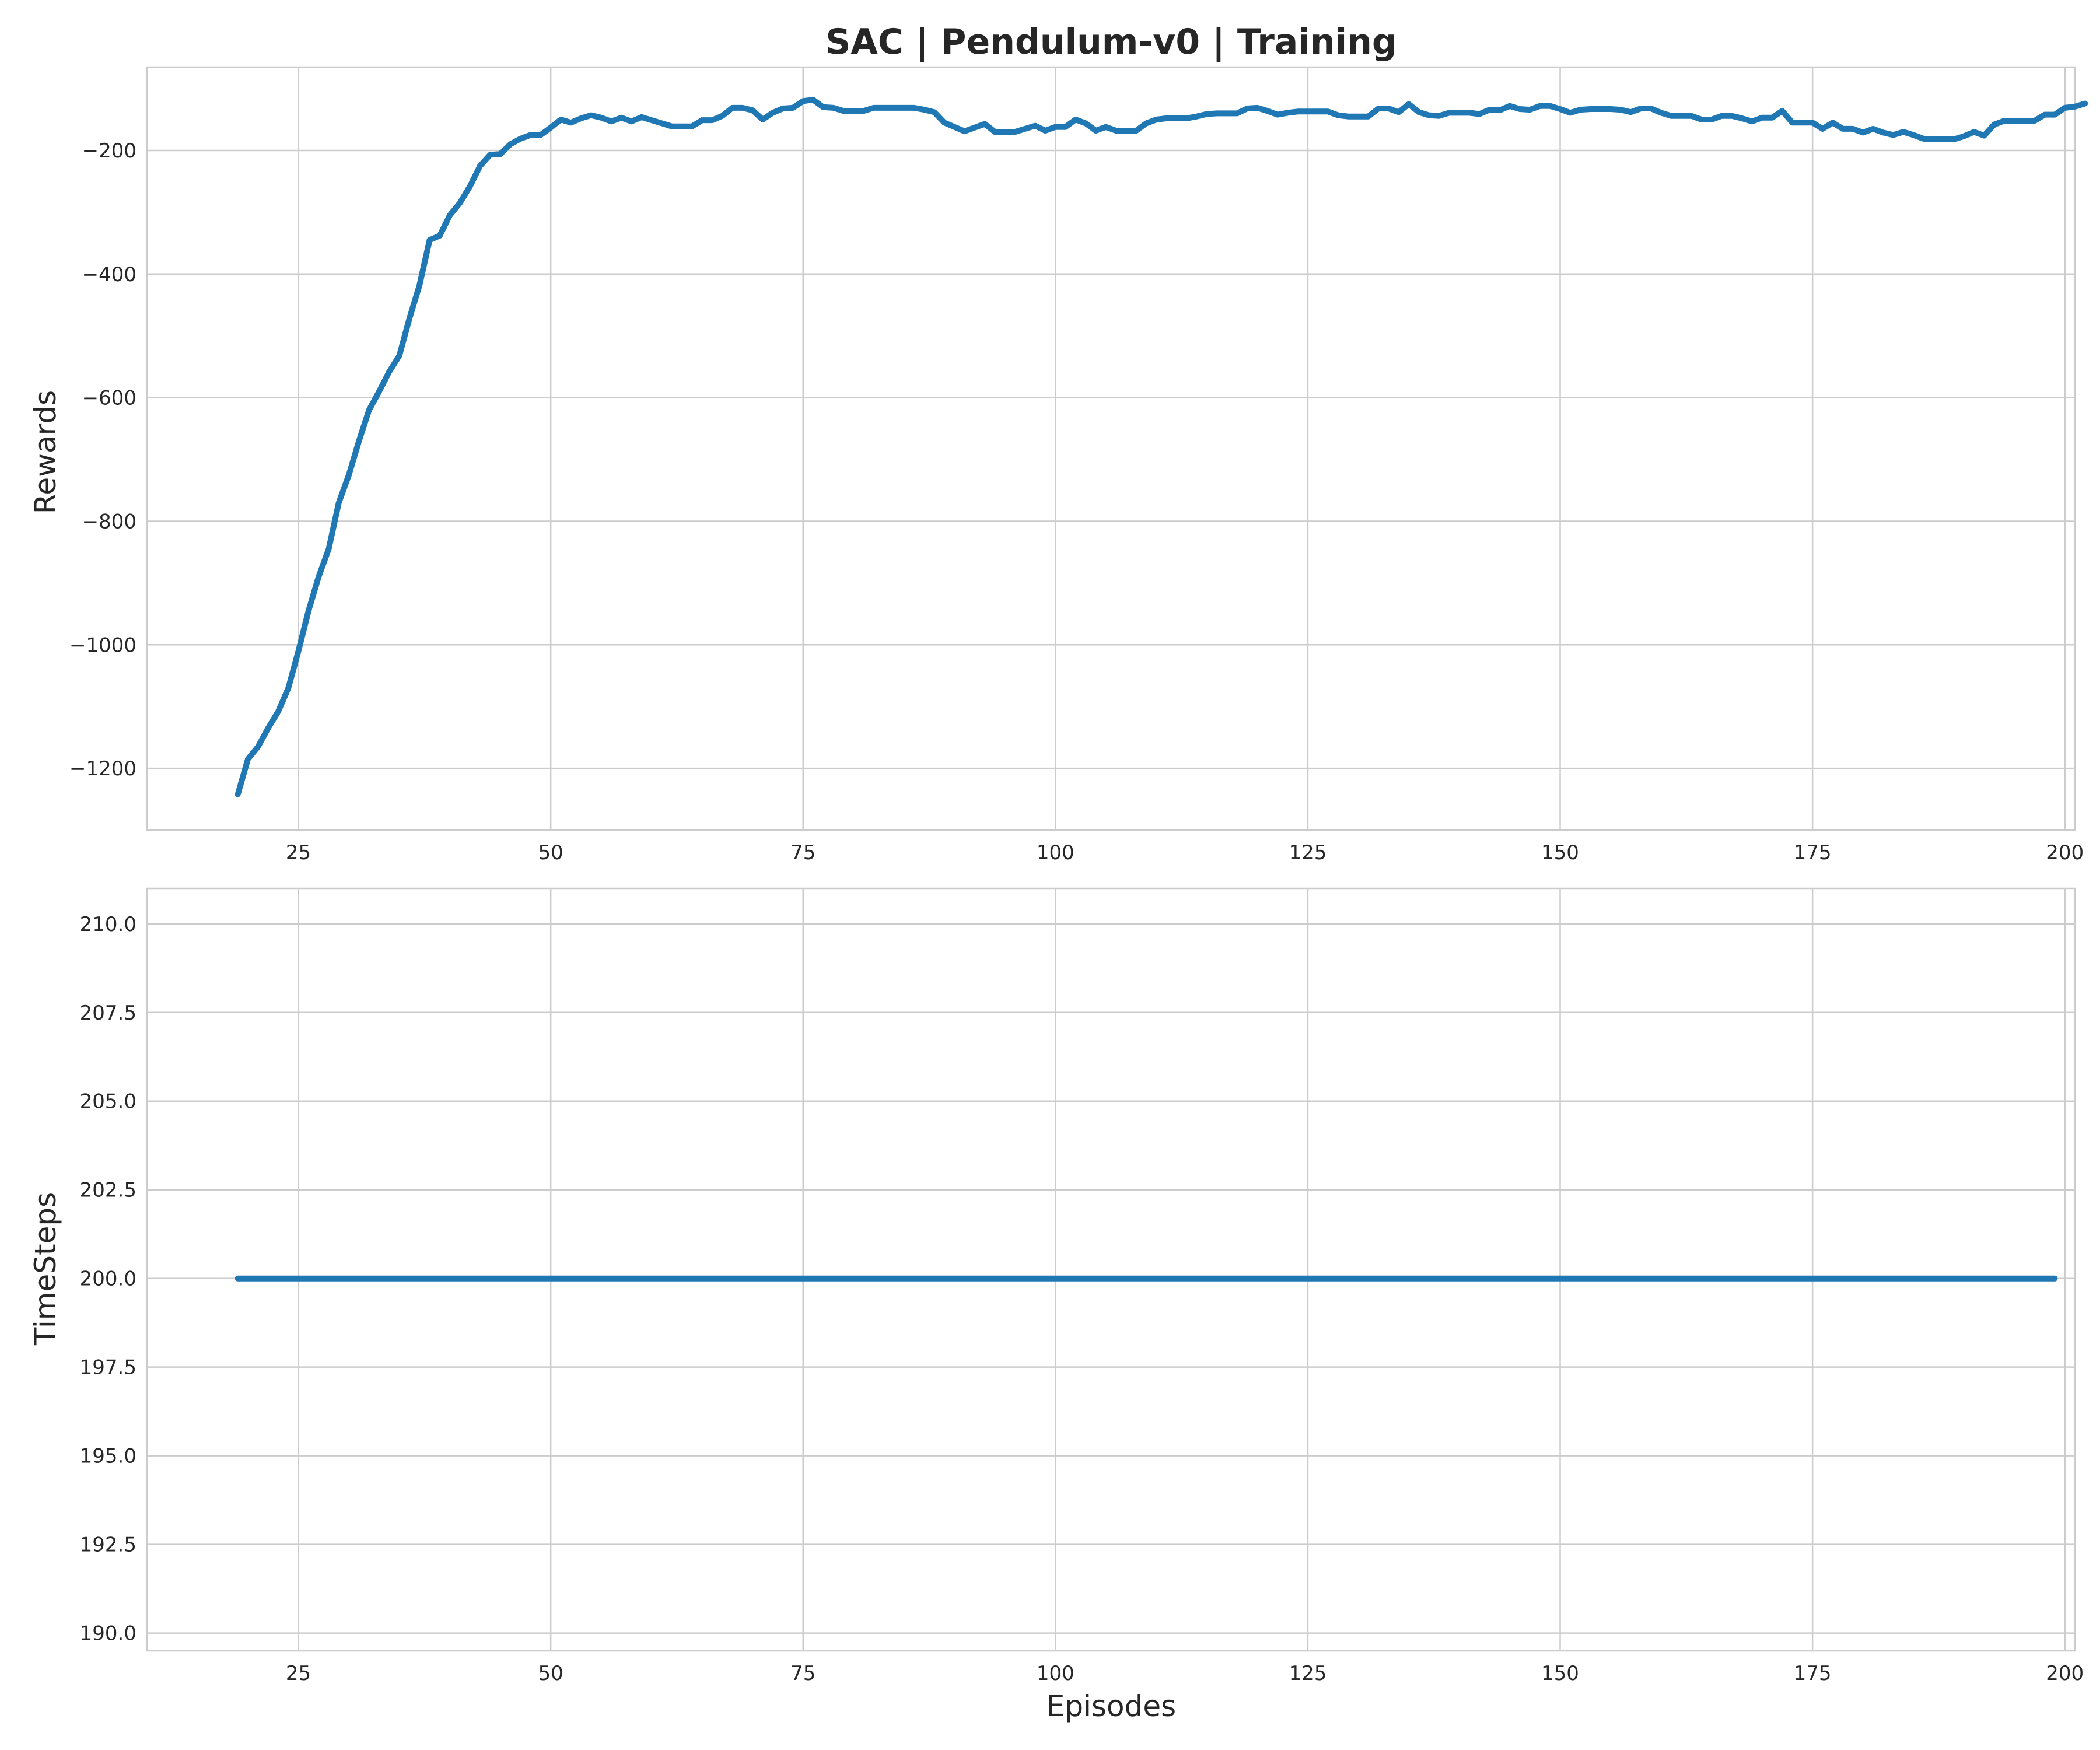 The image size is (2100, 1750). What do you see at coordinates (1111, 1706) in the screenshot?
I see `episodes-x-axis-label: Episodes` at bounding box center [1111, 1706].